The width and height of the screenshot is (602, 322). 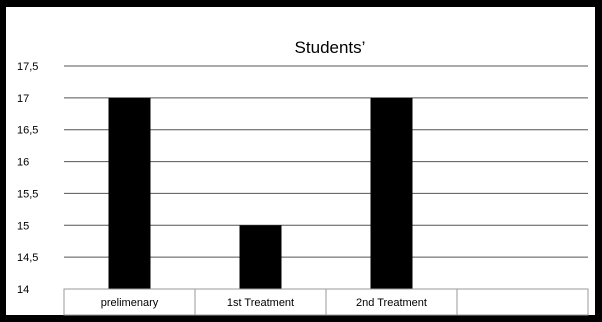 What do you see at coordinates (27, 258) in the screenshot?
I see `y-tick-label: 14,5` at bounding box center [27, 258].